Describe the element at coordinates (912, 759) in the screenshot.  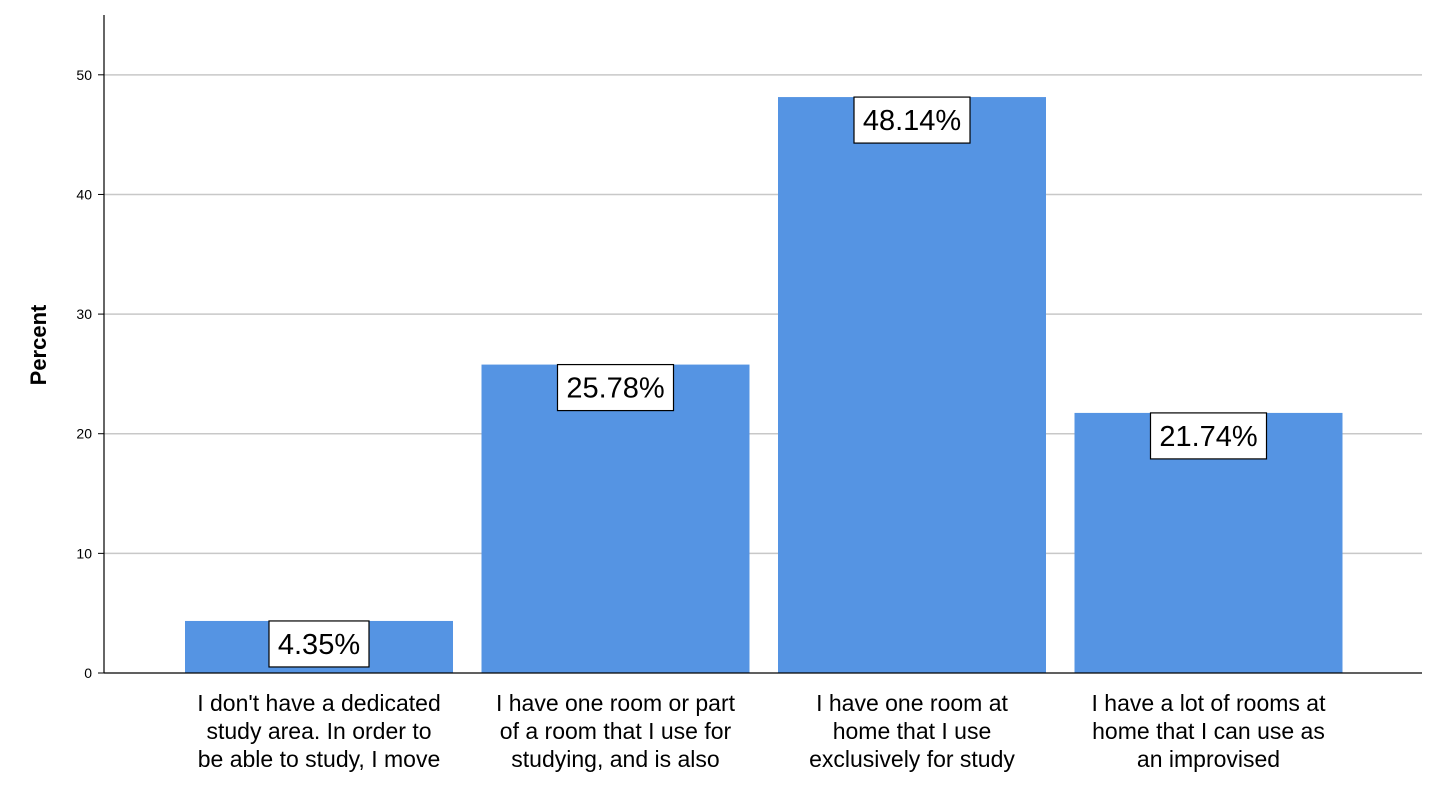
I see `x-category-label: exclusively for study` at that location.